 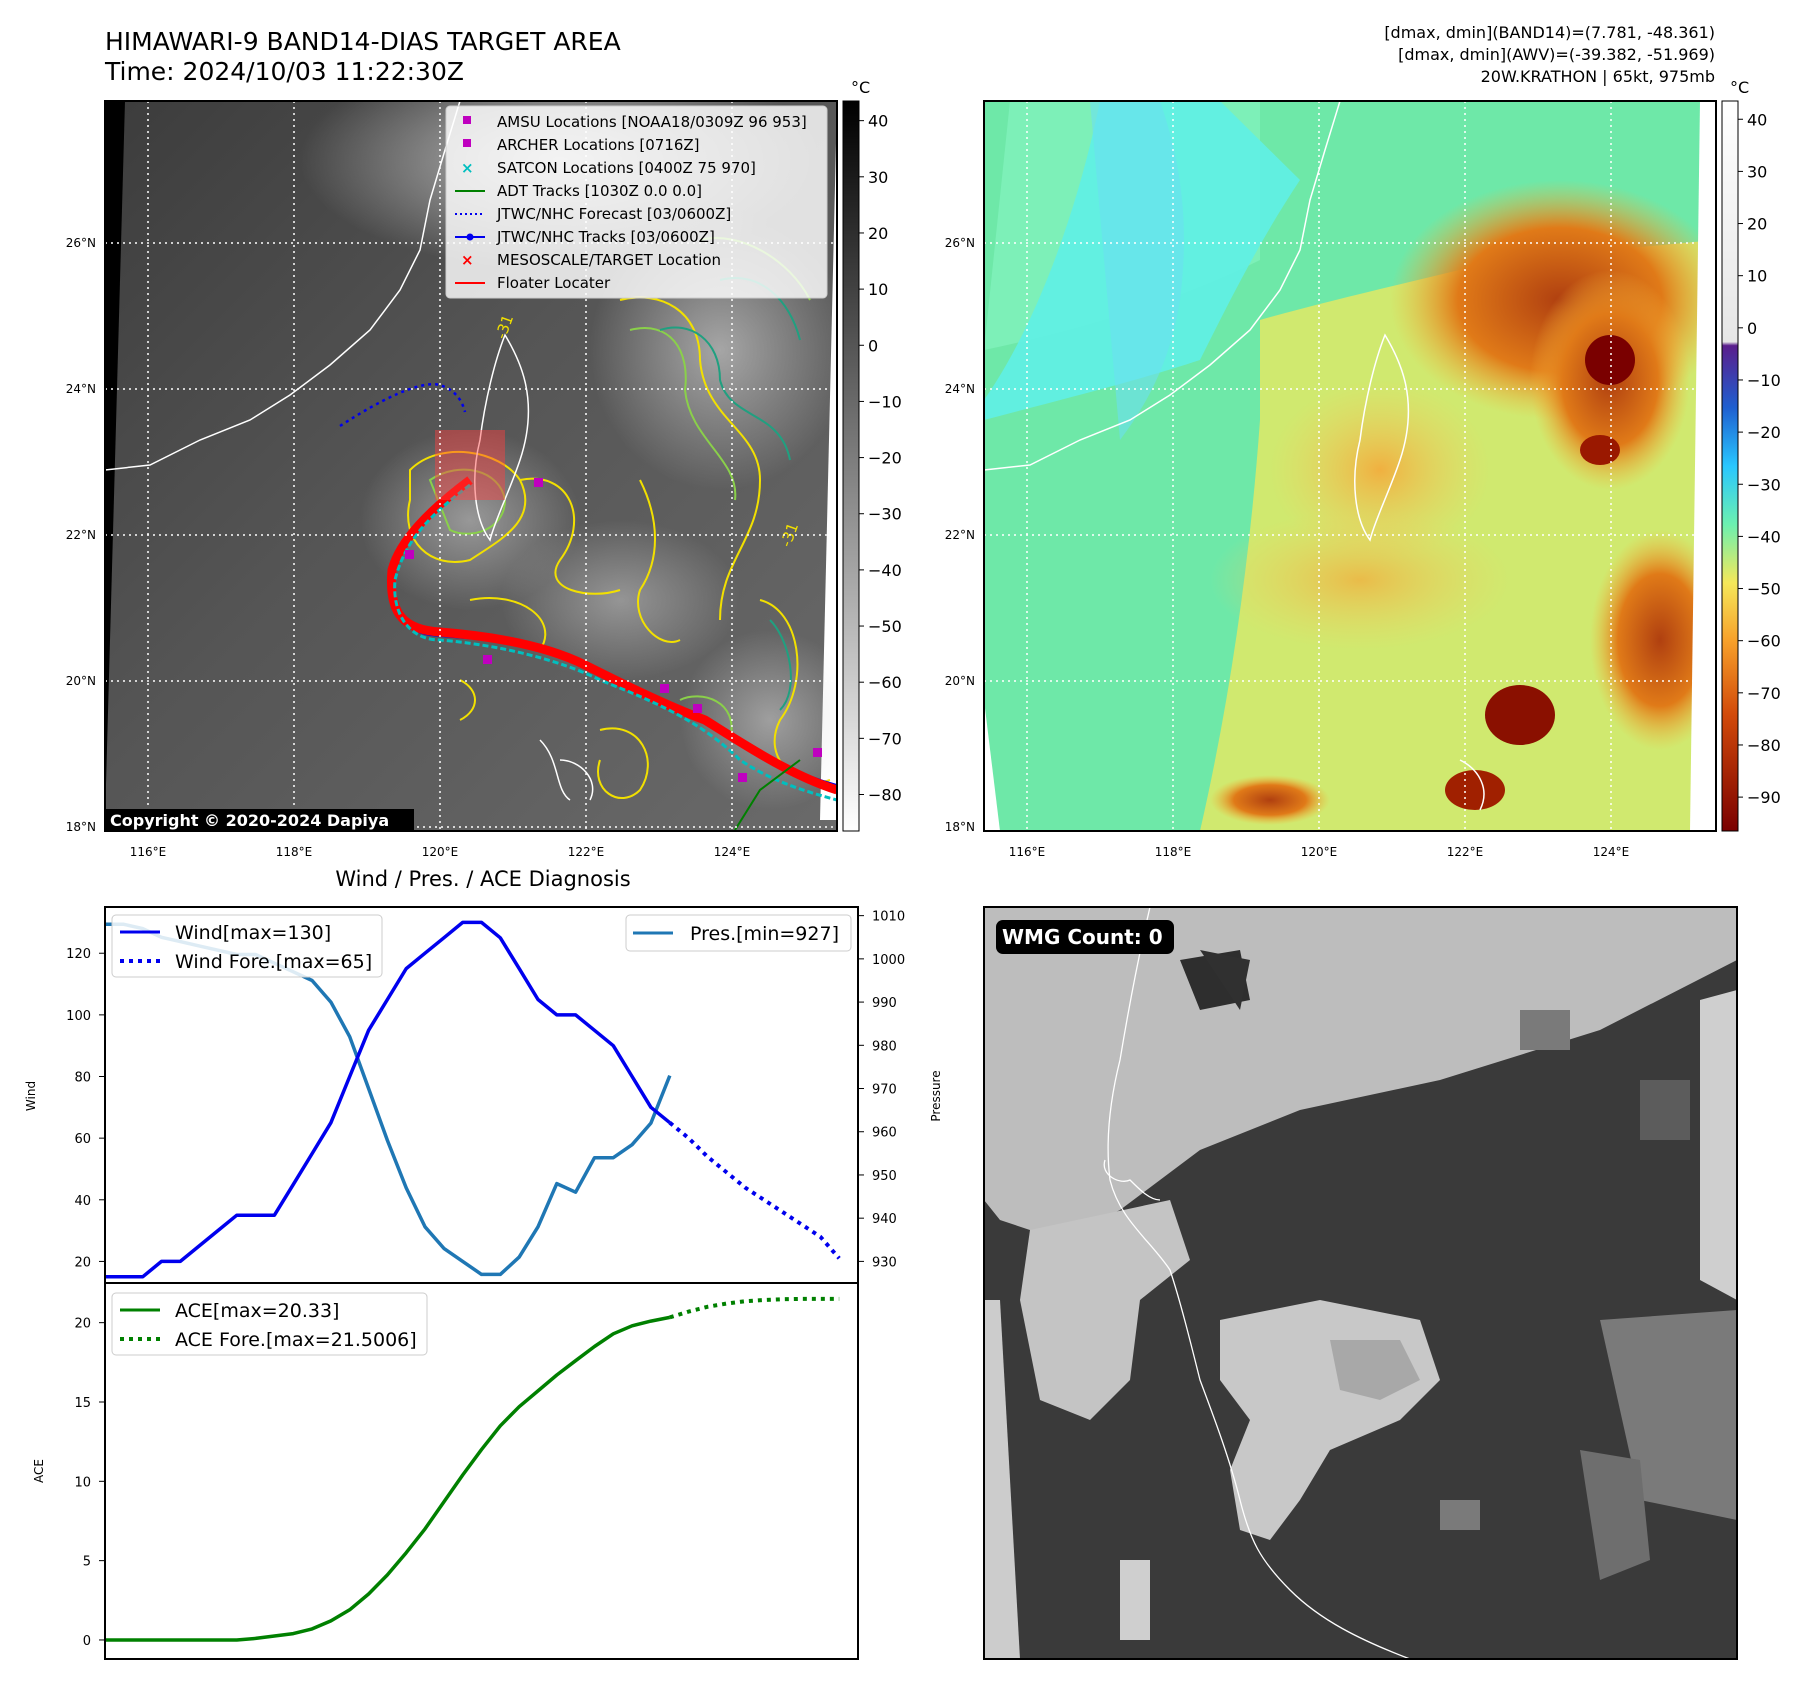 What do you see at coordinates (884, 1046) in the screenshot?
I see `axis-tick-label: 980` at bounding box center [884, 1046].